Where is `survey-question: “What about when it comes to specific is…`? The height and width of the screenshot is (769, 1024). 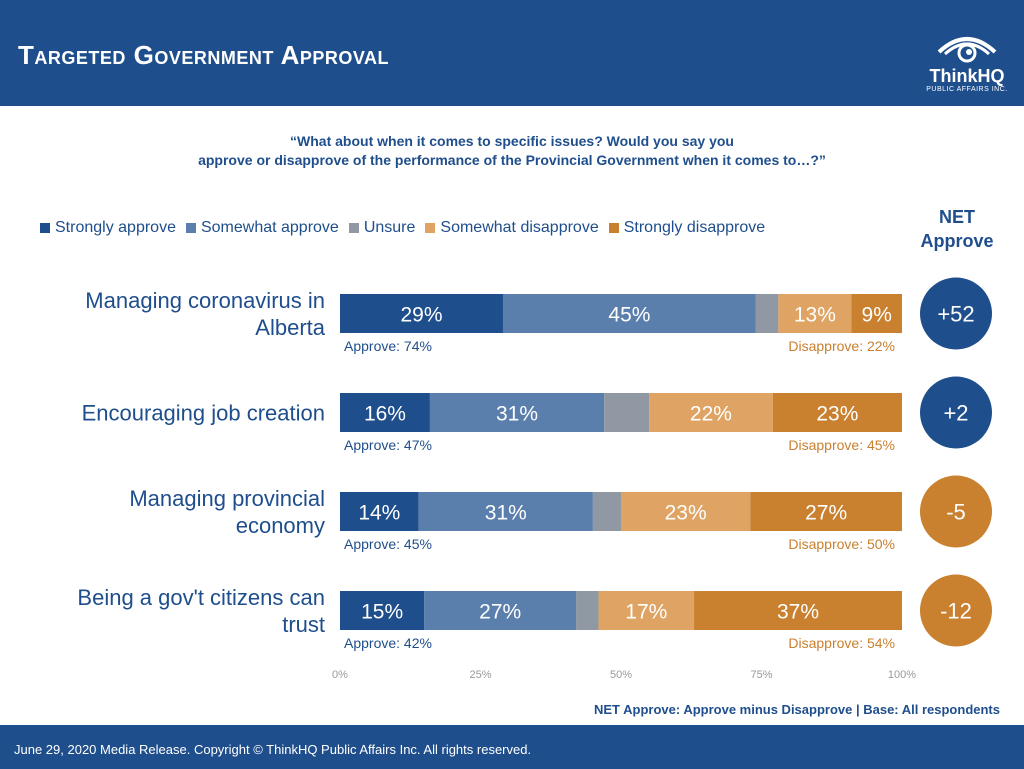 survey-question: “What about when it comes to specific is… is located at coordinates (512, 150).